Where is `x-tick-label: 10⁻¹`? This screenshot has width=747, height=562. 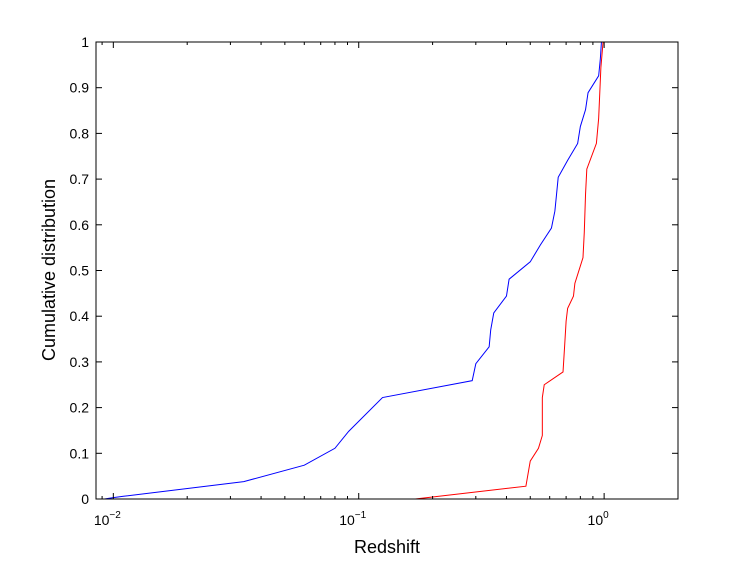 x-tick-label: 10⁻¹ is located at coordinates (352, 519).